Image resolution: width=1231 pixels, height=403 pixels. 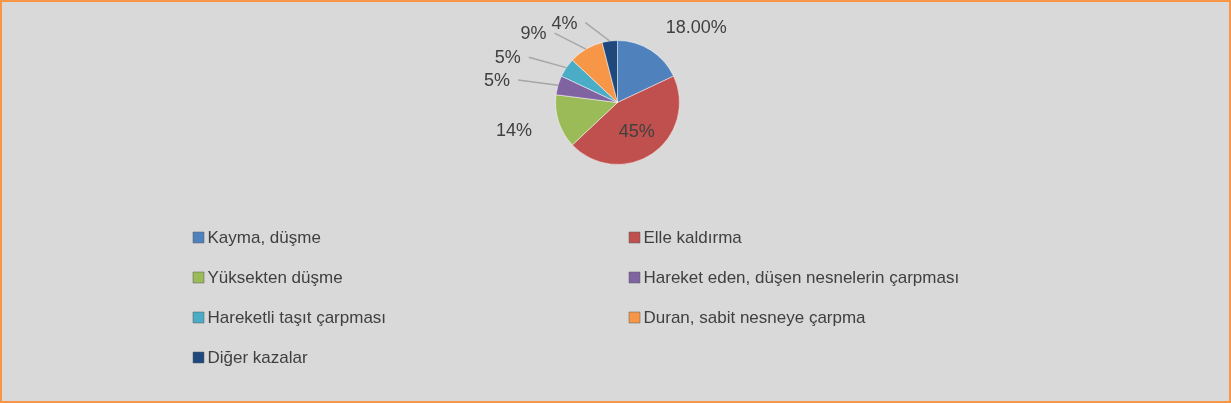 What do you see at coordinates (533, 33) in the screenshot?
I see `data-label: 9%` at bounding box center [533, 33].